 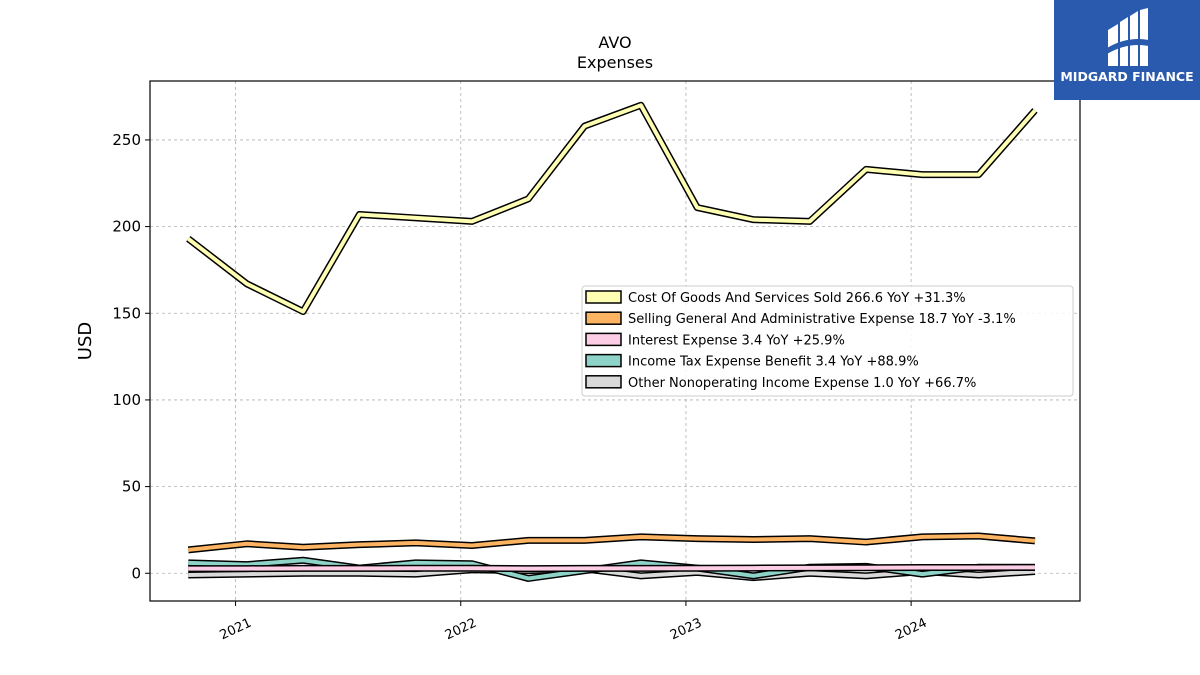 What do you see at coordinates (611, 568) in the screenshot?
I see `series-line-interest-expense` at bounding box center [611, 568].